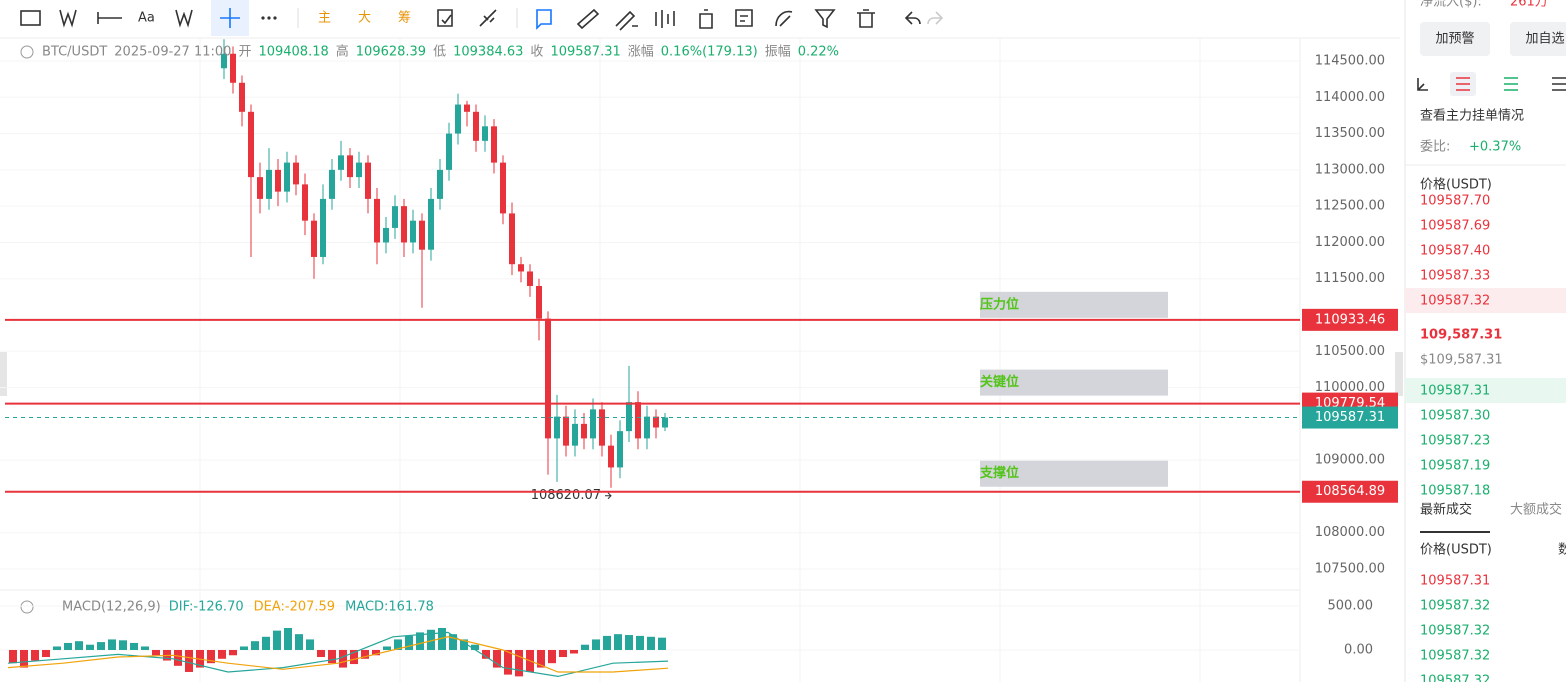 The height and width of the screenshot is (682, 1566). What do you see at coordinates (1455, 276) in the screenshot?
I see `ask-price: 109587.33` at bounding box center [1455, 276].